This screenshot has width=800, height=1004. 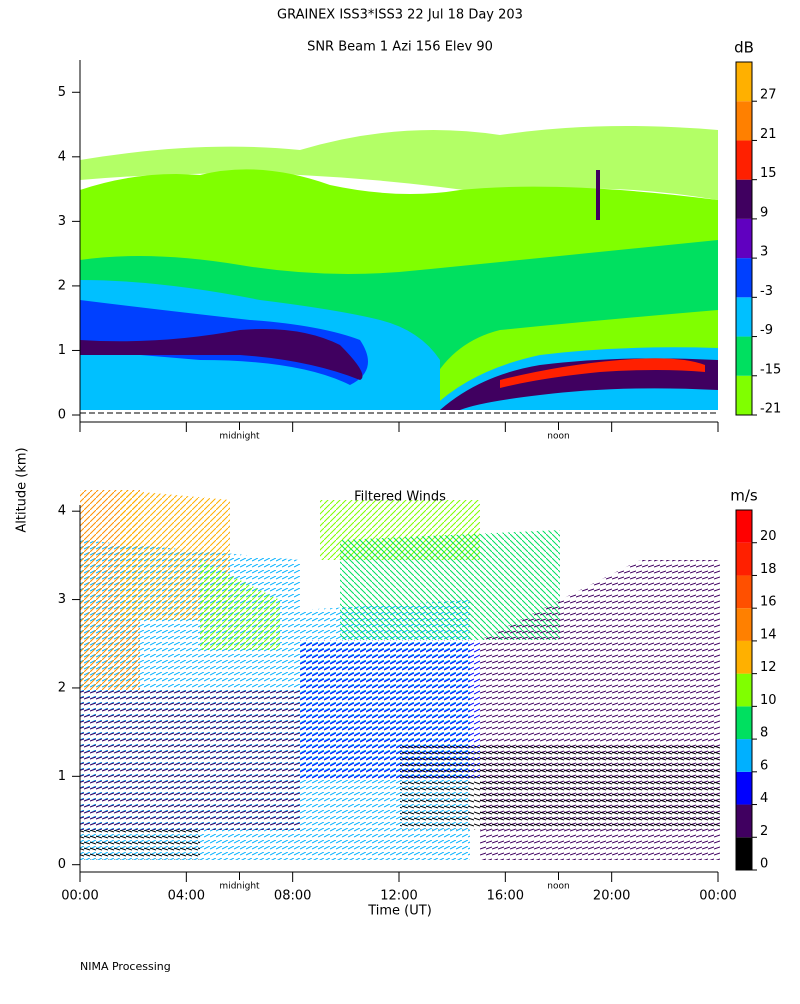 What do you see at coordinates (764, 864) in the screenshot?
I see `colorbar-tick-label: 0` at bounding box center [764, 864].